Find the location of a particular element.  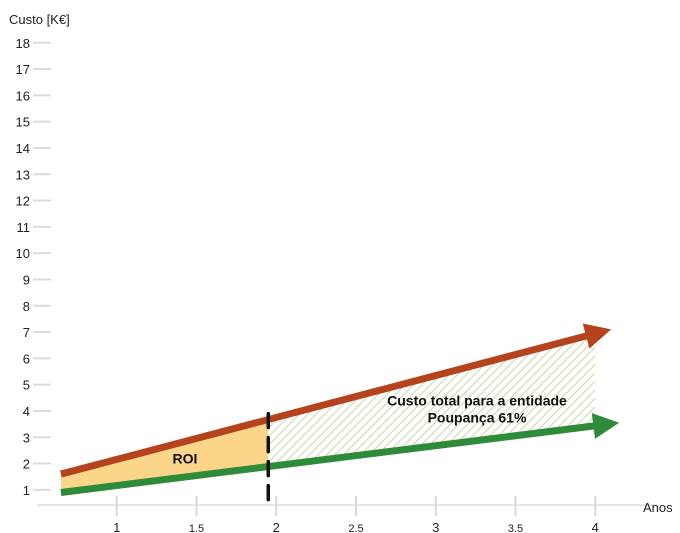

x-tick-label: 3 is located at coordinates (435, 526).